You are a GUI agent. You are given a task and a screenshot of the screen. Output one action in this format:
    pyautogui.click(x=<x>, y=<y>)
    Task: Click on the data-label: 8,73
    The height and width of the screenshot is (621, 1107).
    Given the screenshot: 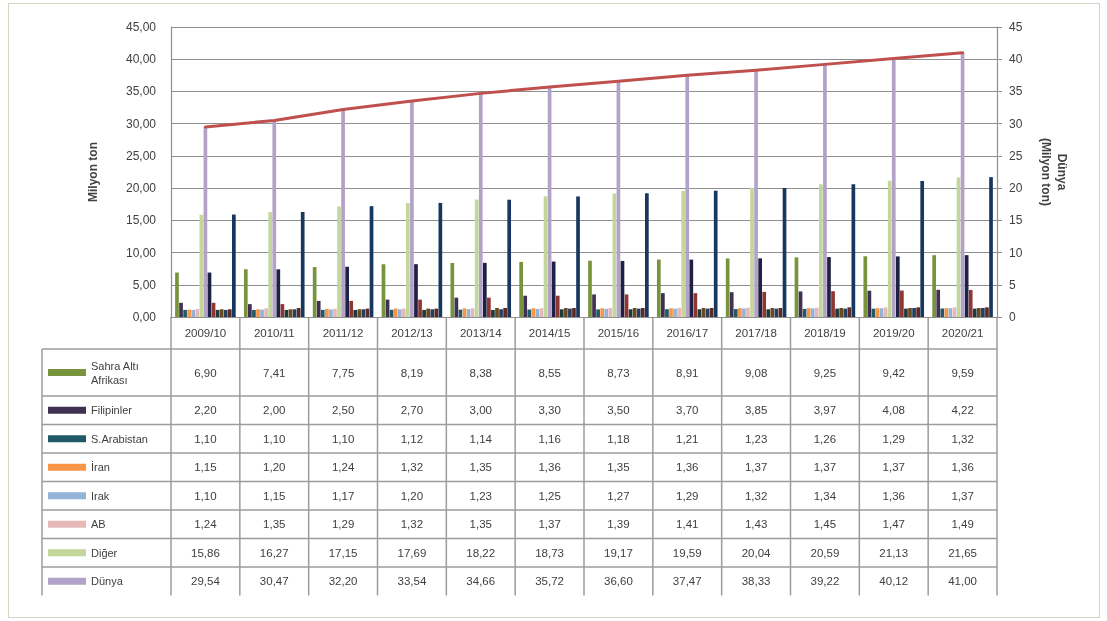 What is the action you would take?
    pyautogui.click(x=618, y=372)
    